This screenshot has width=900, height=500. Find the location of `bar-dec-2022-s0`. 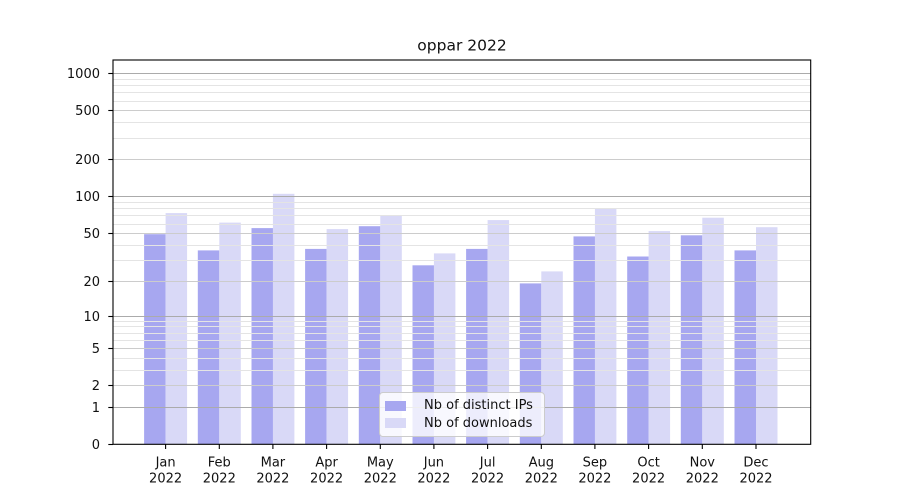

bar-dec-2022-s0 is located at coordinates (745, 347).